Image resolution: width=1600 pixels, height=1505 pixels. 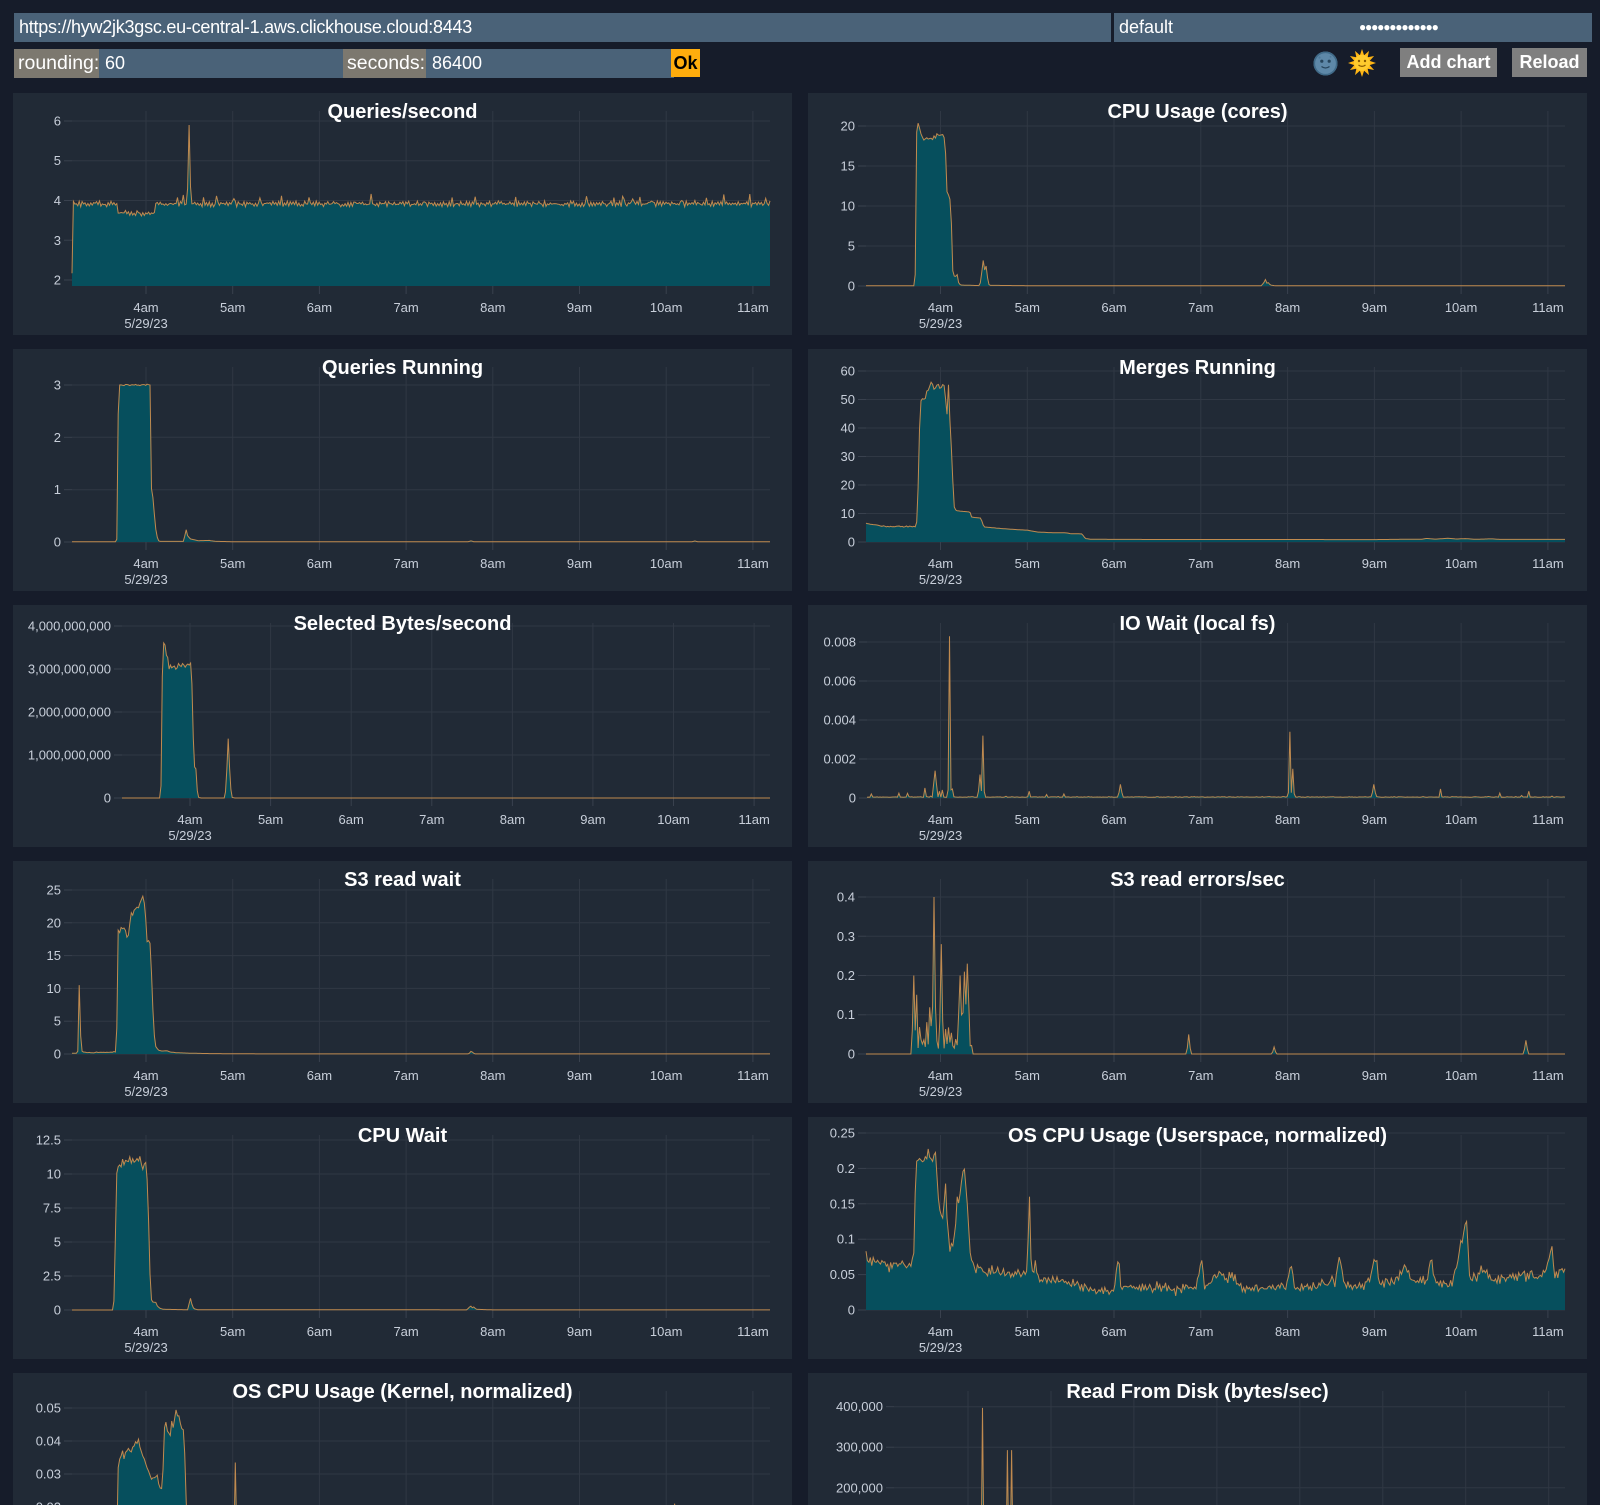 What do you see at coordinates (839, 720) in the screenshot?
I see `svg-text: 0.004` at bounding box center [839, 720].